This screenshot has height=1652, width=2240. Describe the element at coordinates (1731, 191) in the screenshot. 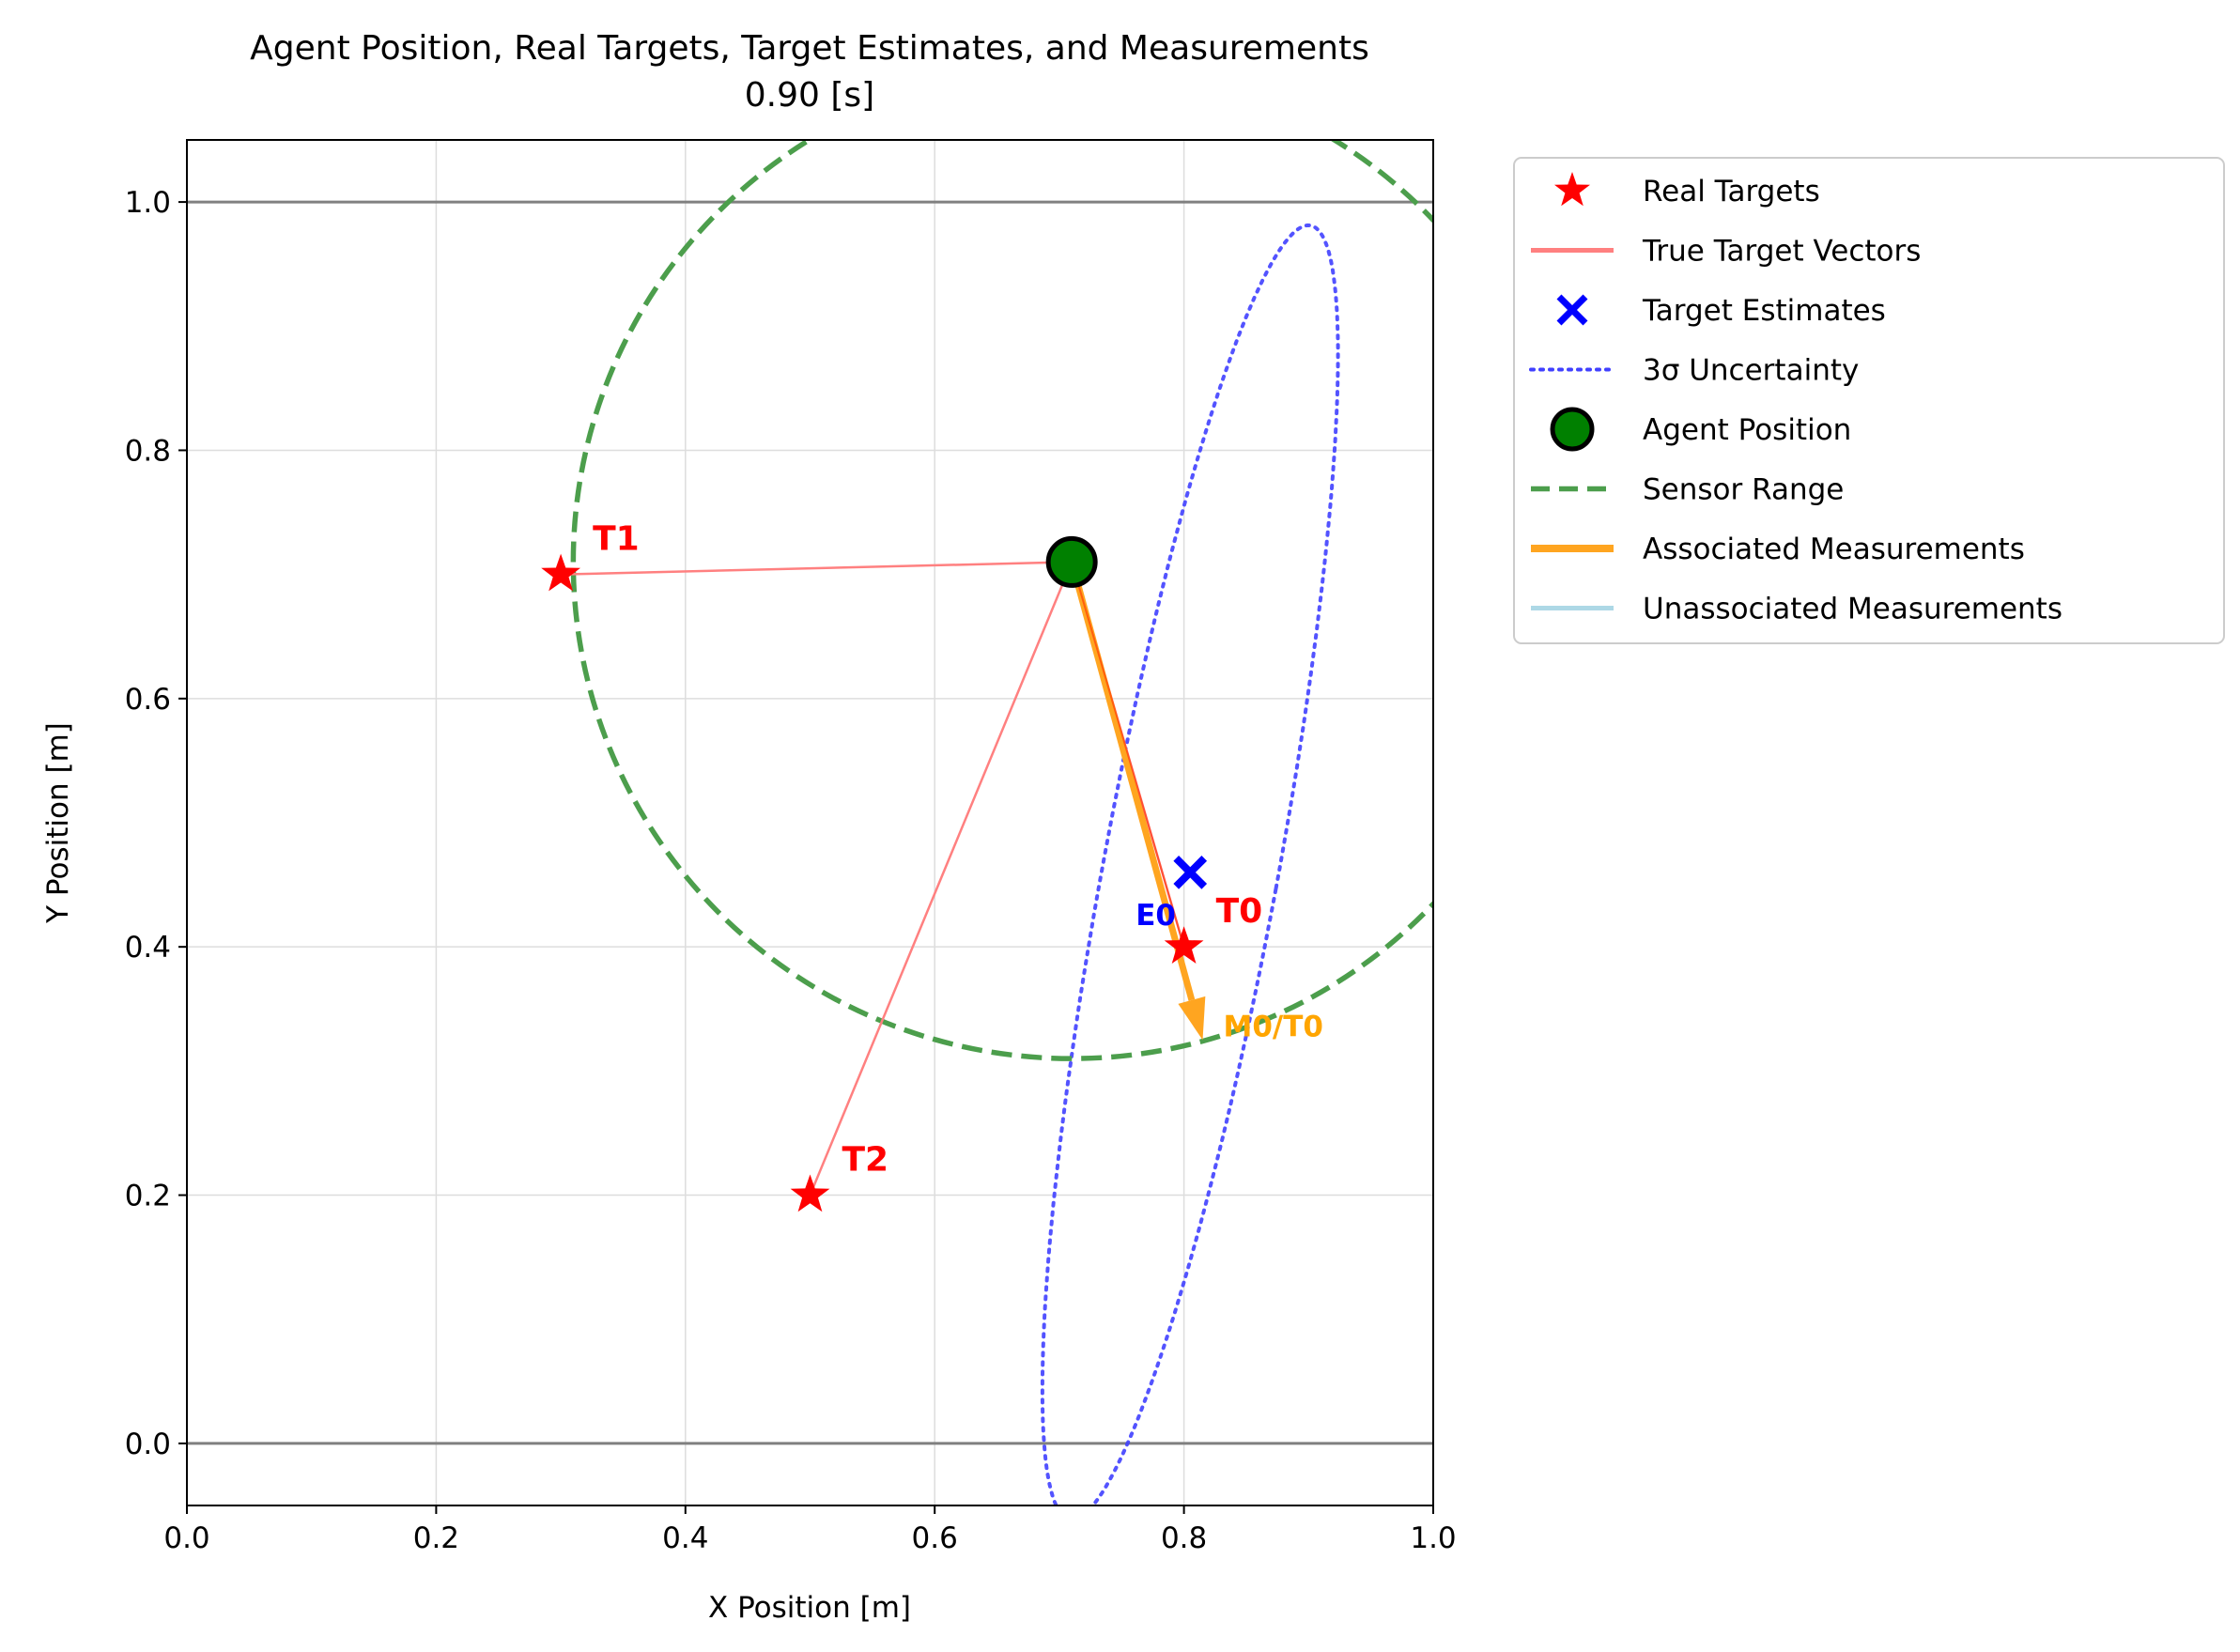

I see `legend-label: Real Targets` at that location.